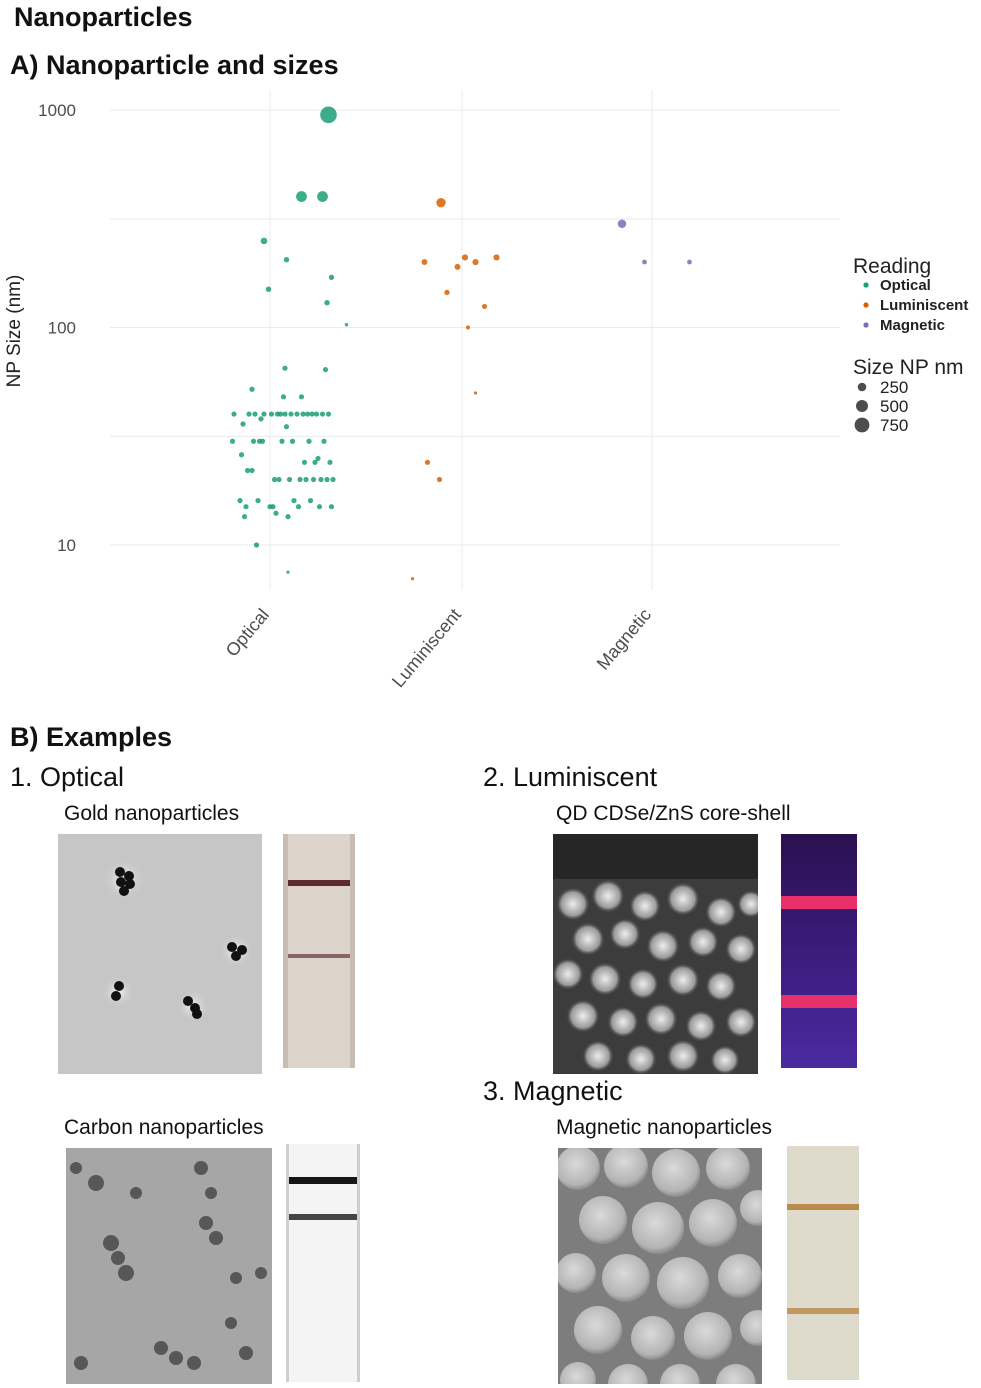 The width and height of the screenshot is (981, 1388). I want to click on qd-caption: QD CDSe/ZnS core-shell, so click(673, 813).